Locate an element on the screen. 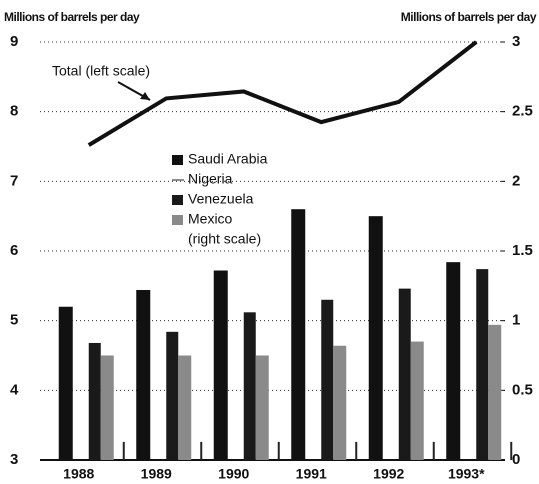 Image resolution: width=539 pixels, height=484 pixels. y2-tick-label: 2 is located at coordinates (516, 180).